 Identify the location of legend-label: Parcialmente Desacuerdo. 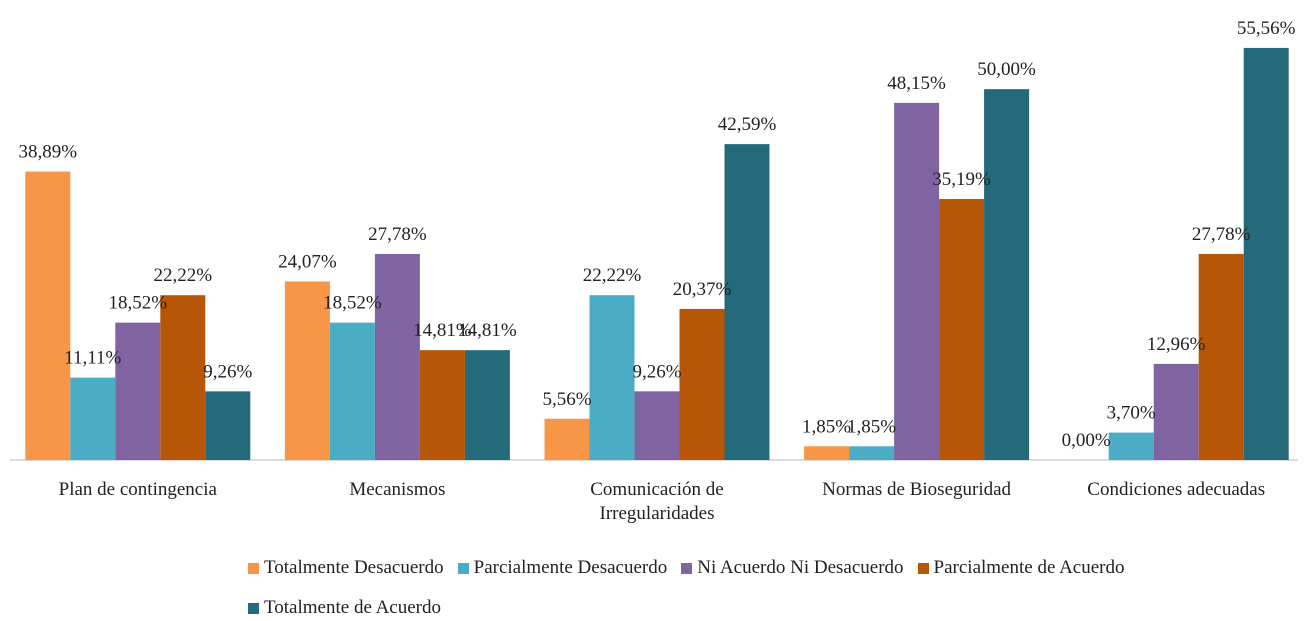
(570, 567).